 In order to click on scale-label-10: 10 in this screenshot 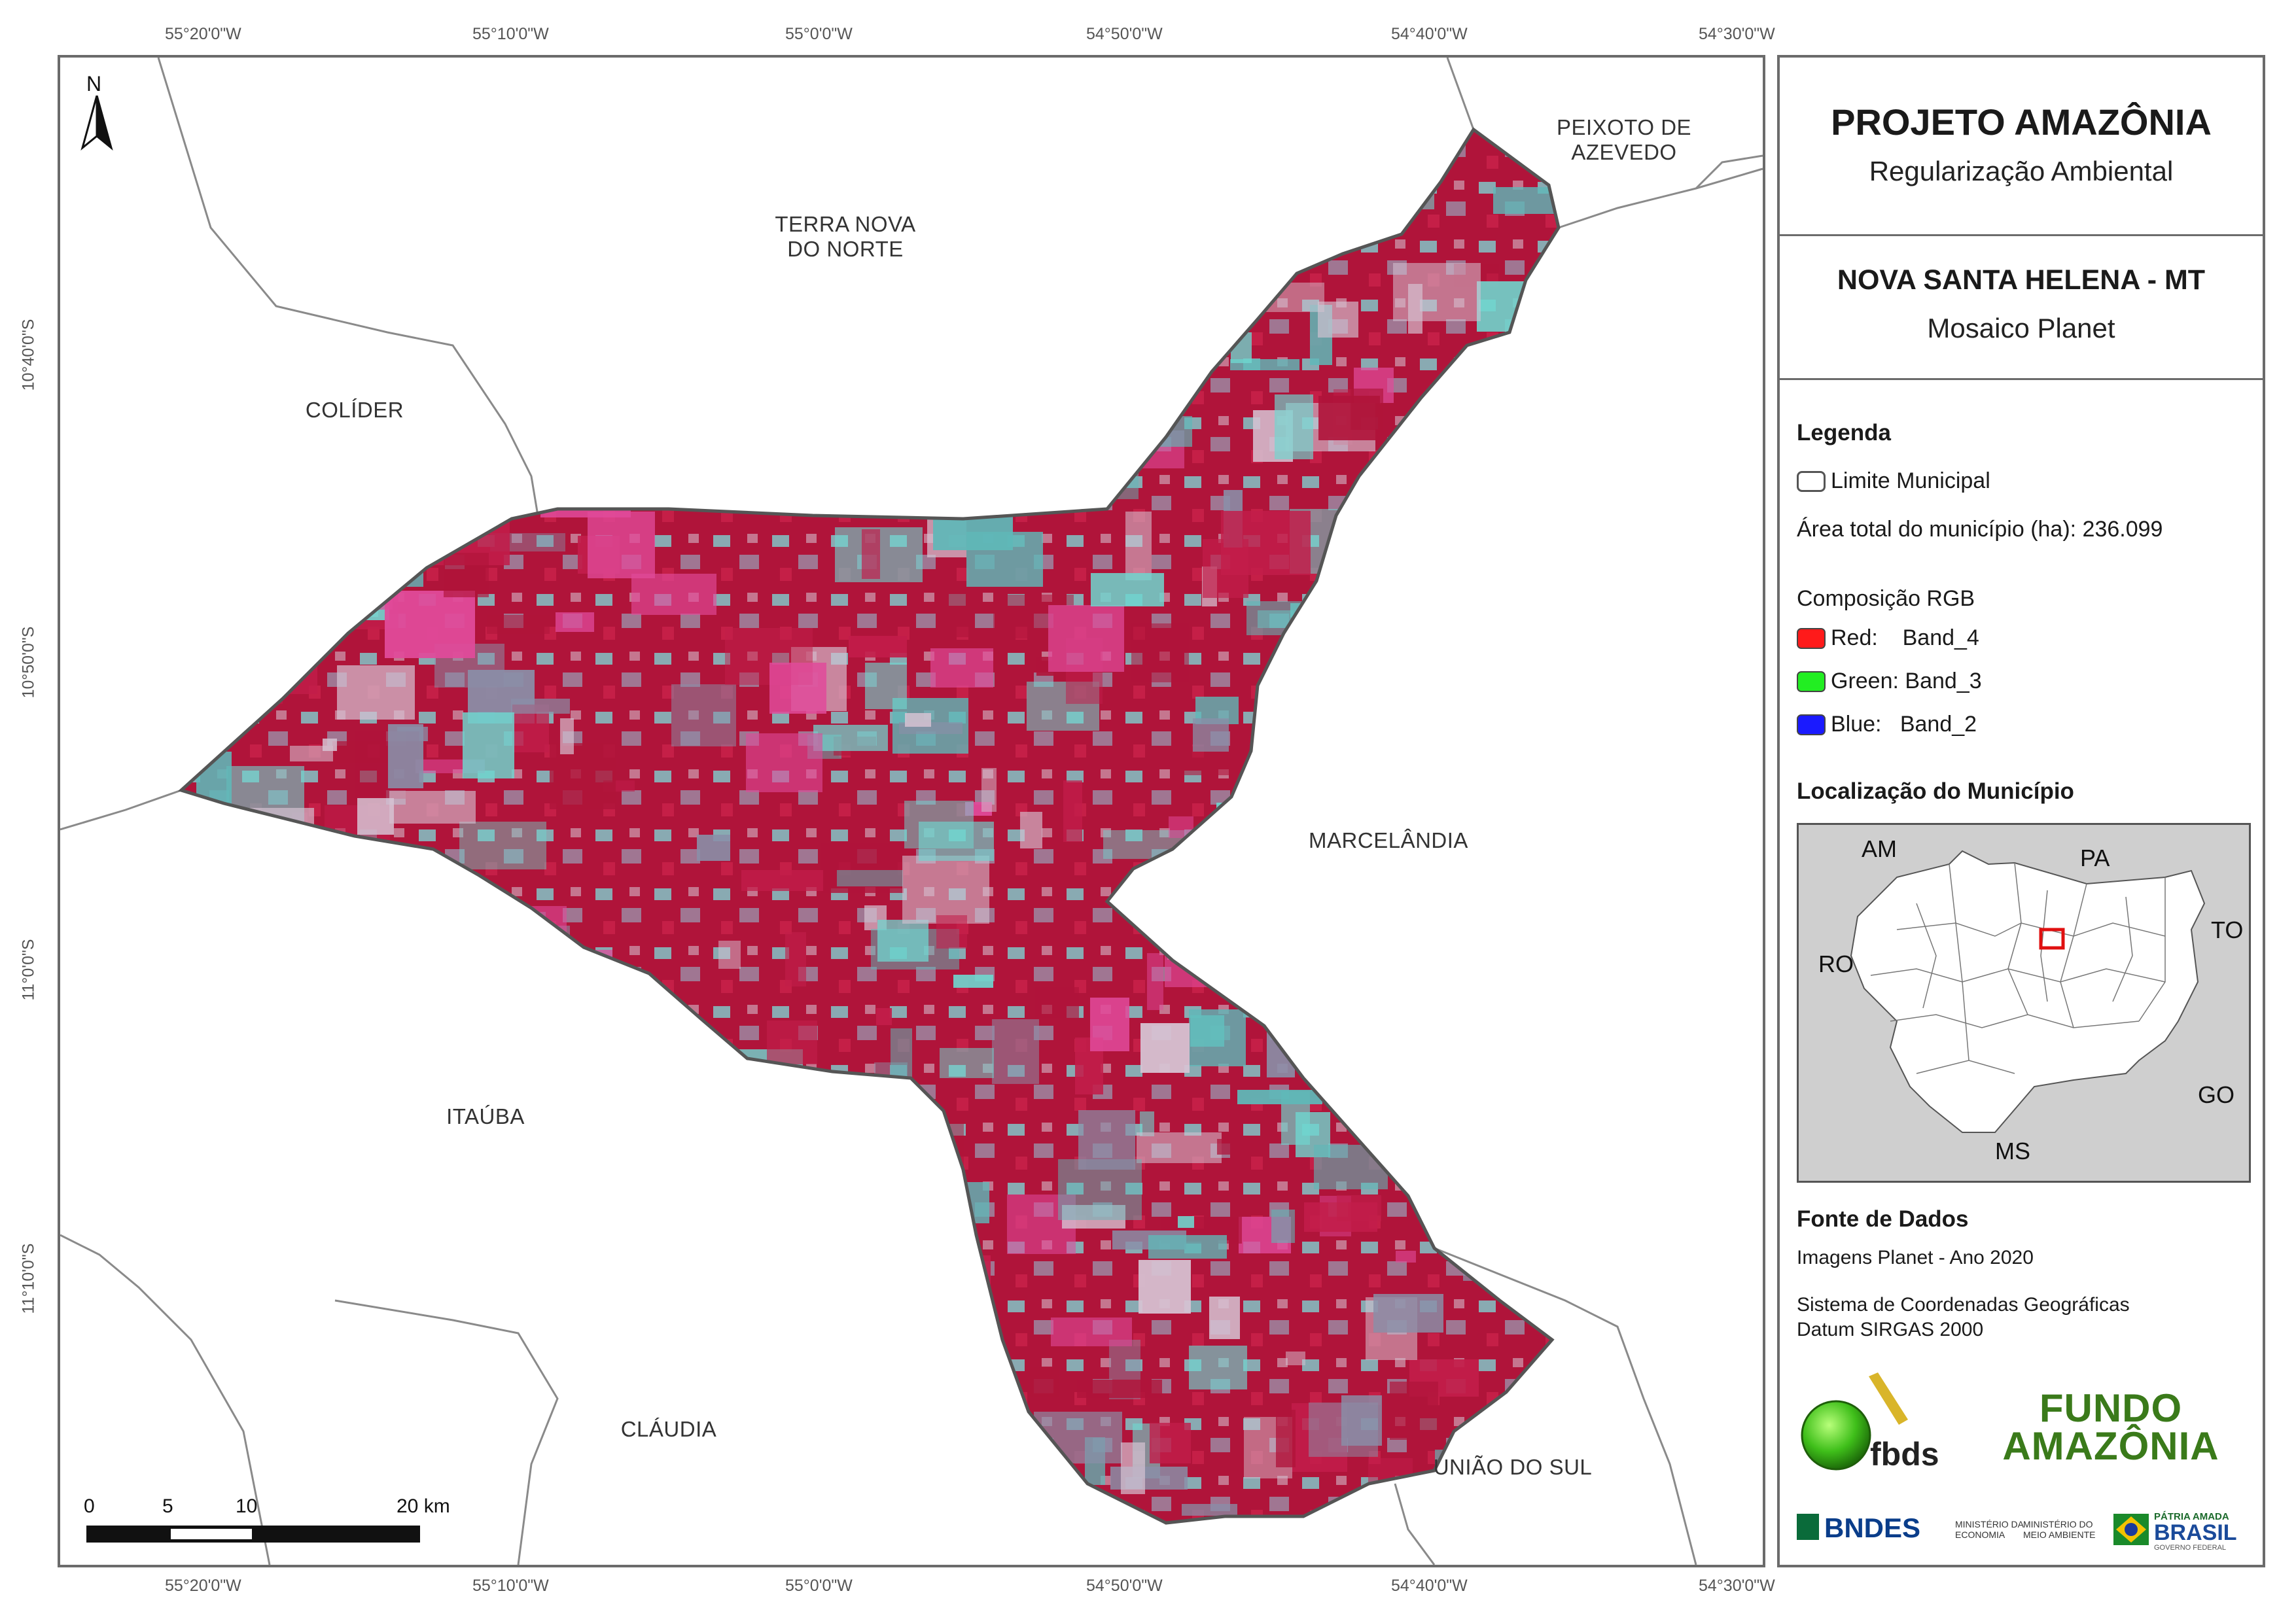, I will do `click(247, 1506)`.